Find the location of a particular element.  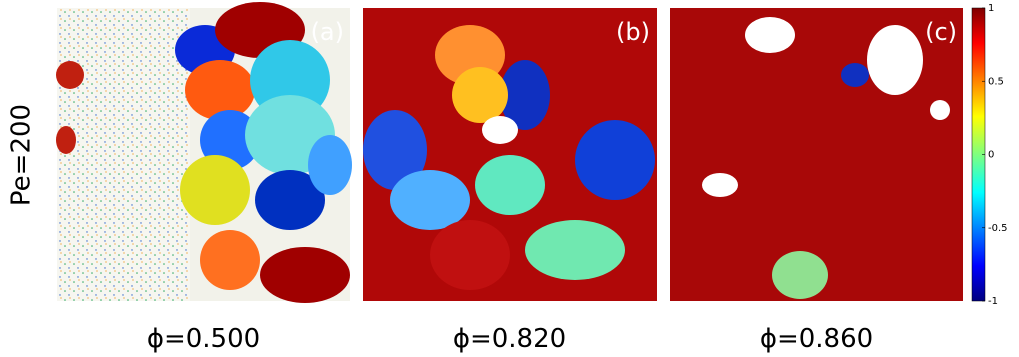

panel-caption: ϕ=0.820 is located at coordinates (509, 339).